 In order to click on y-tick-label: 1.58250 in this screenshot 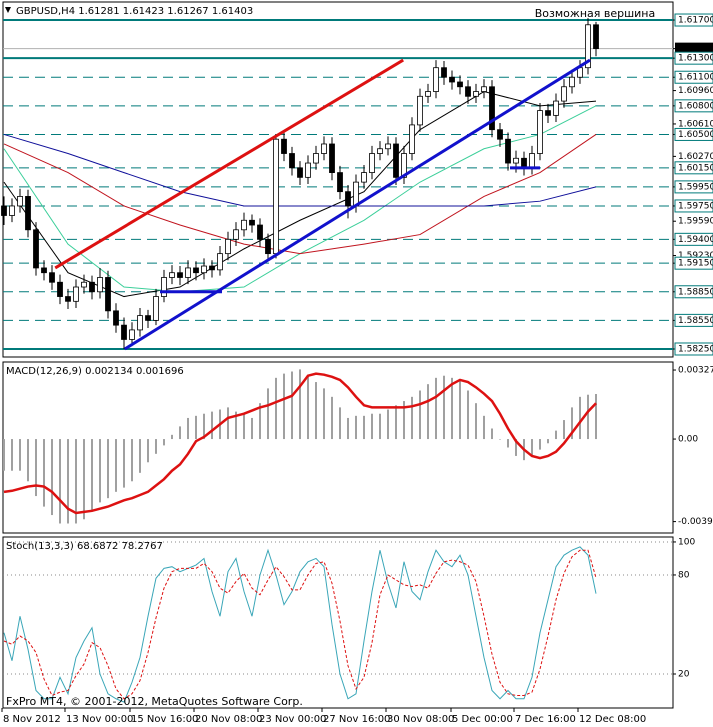, I will do `click(695, 349)`.